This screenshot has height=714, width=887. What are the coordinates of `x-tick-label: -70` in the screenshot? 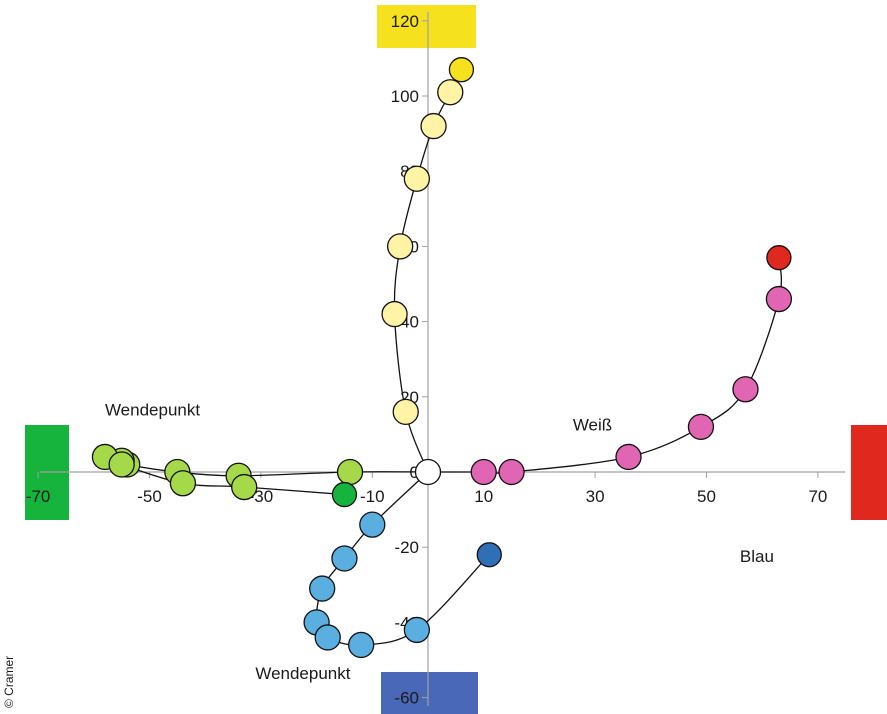 It's located at (38, 496).